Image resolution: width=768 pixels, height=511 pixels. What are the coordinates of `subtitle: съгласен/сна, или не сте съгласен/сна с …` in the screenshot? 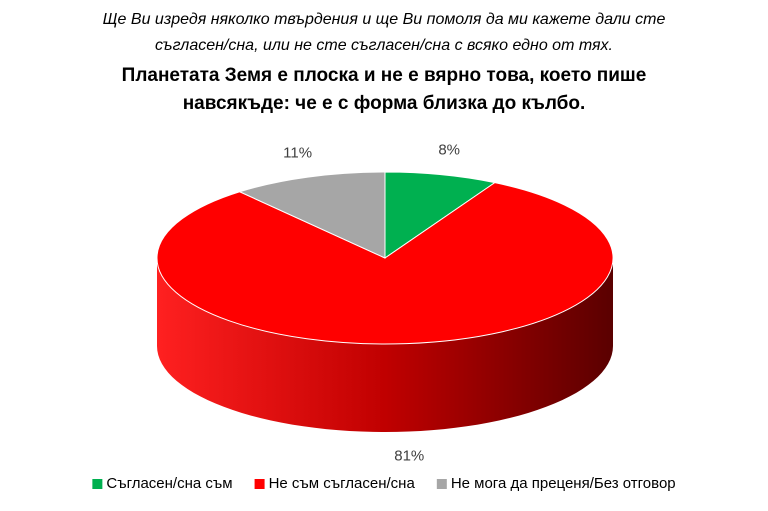 It's located at (384, 45).